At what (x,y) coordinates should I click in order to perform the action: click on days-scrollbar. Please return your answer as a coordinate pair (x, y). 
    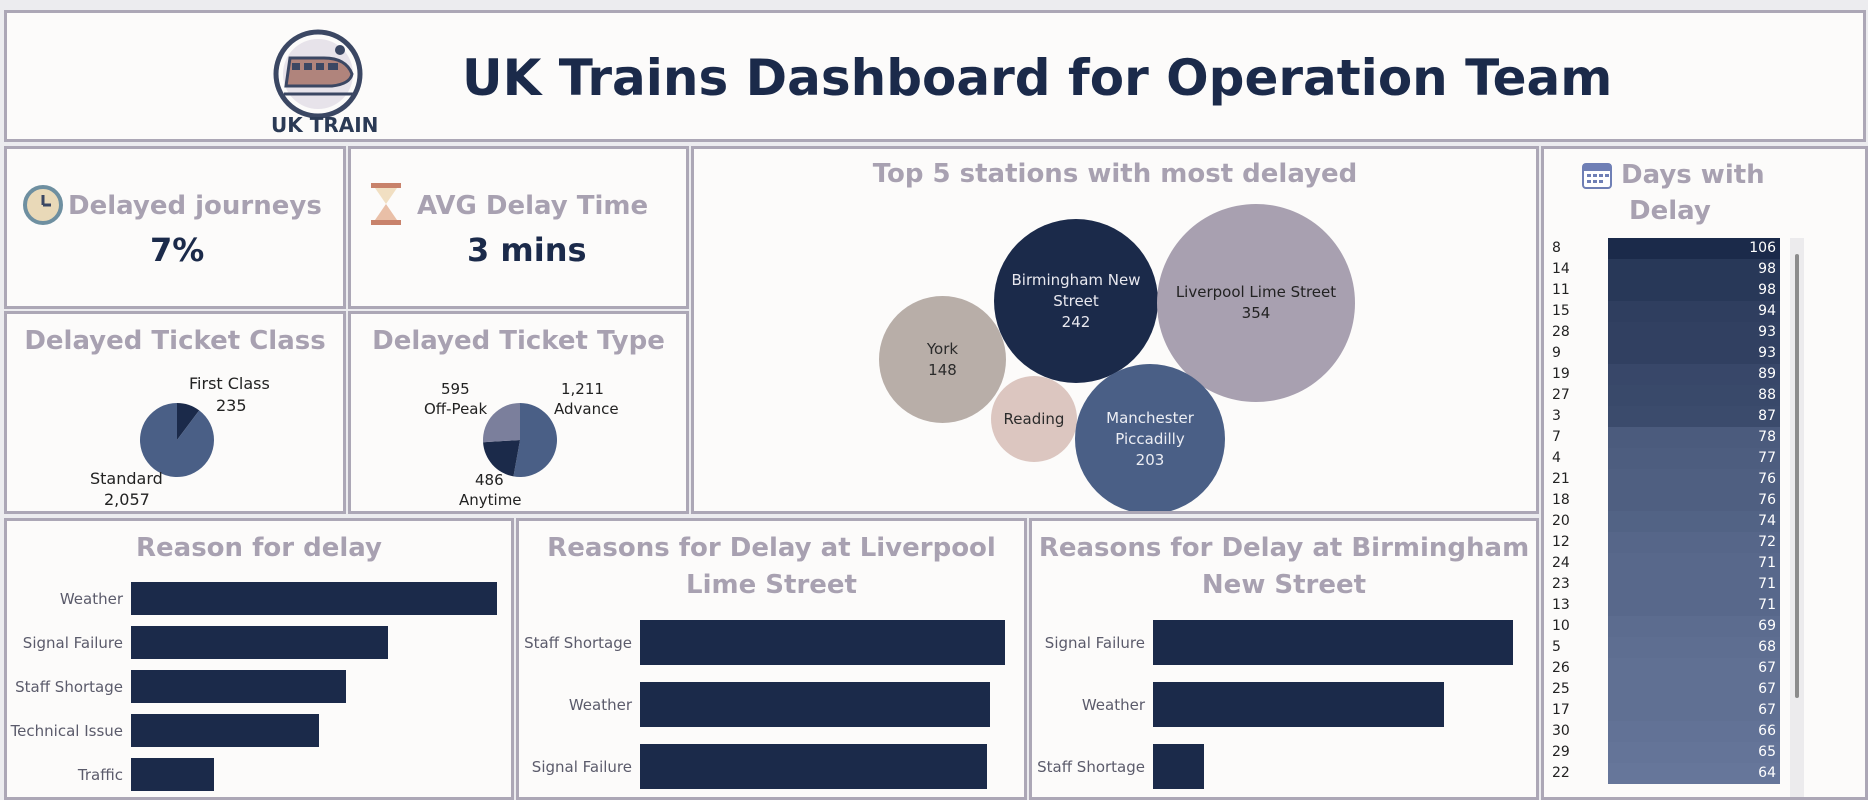
    Looking at the image, I should click on (1797, 517).